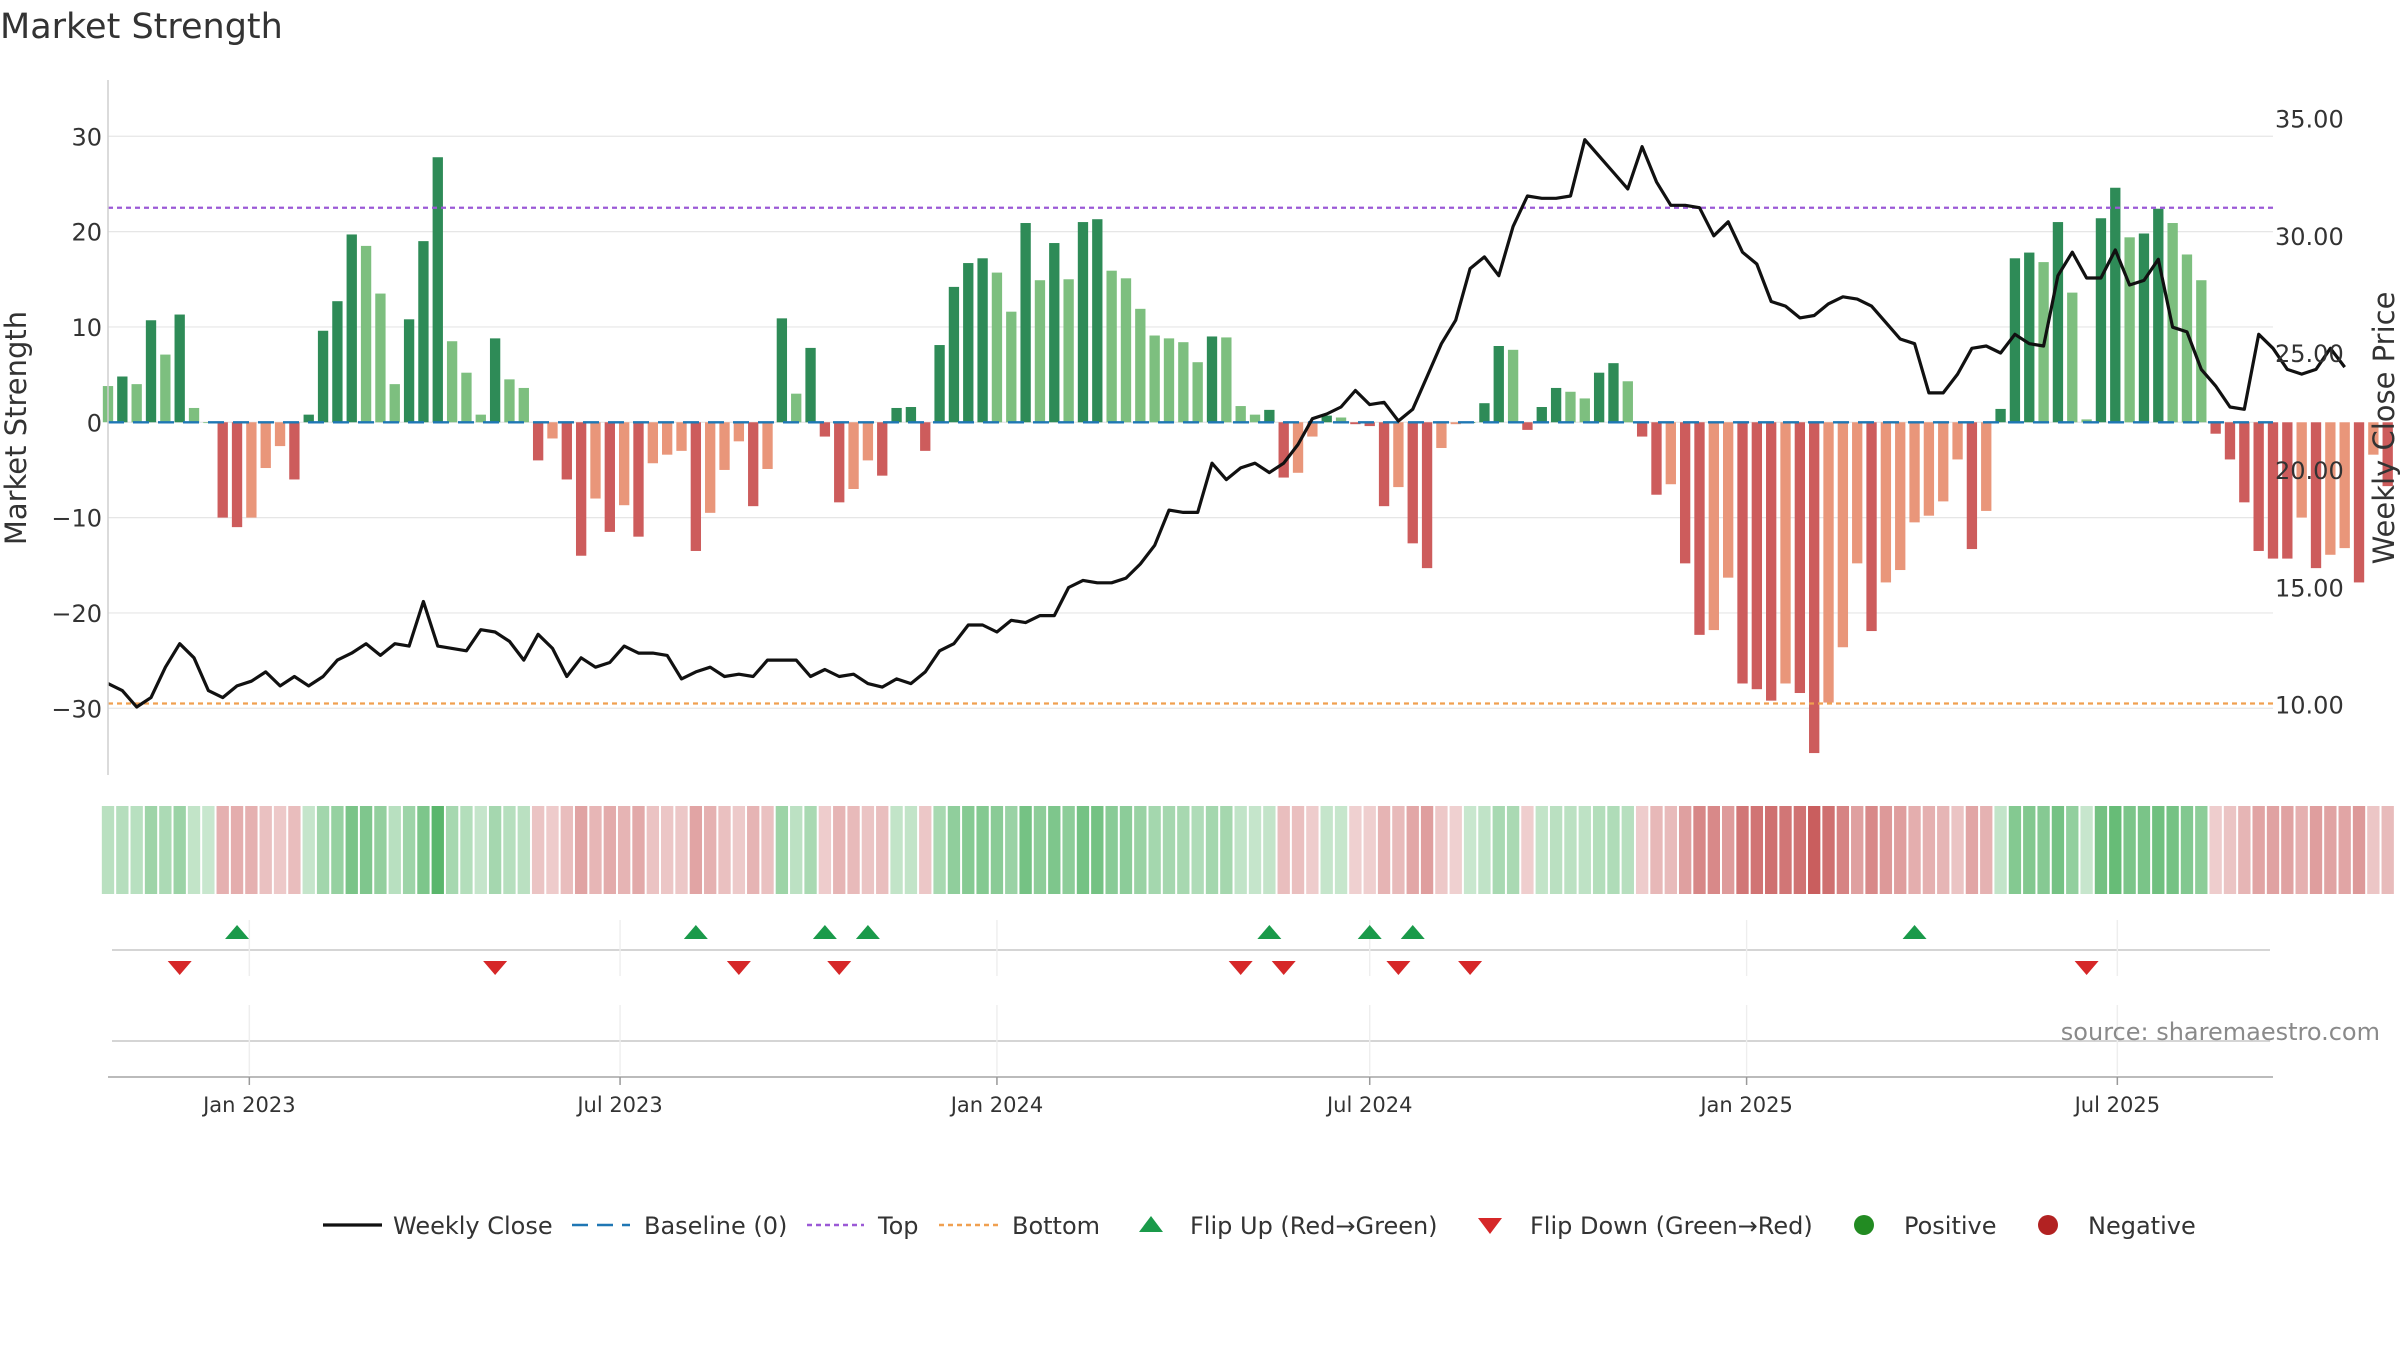  What do you see at coordinates (1191, 997) in the screenshot?
I see `flip-markers` at bounding box center [1191, 997].